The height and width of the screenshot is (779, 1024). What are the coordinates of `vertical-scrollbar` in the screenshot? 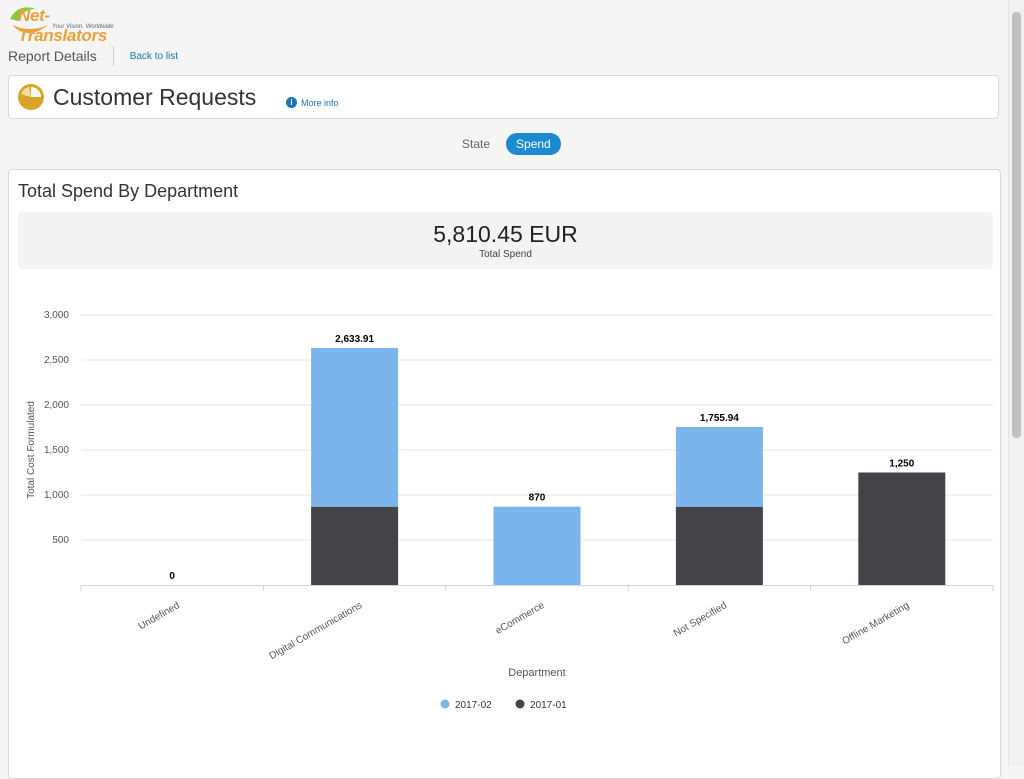 It's located at (1016, 383).